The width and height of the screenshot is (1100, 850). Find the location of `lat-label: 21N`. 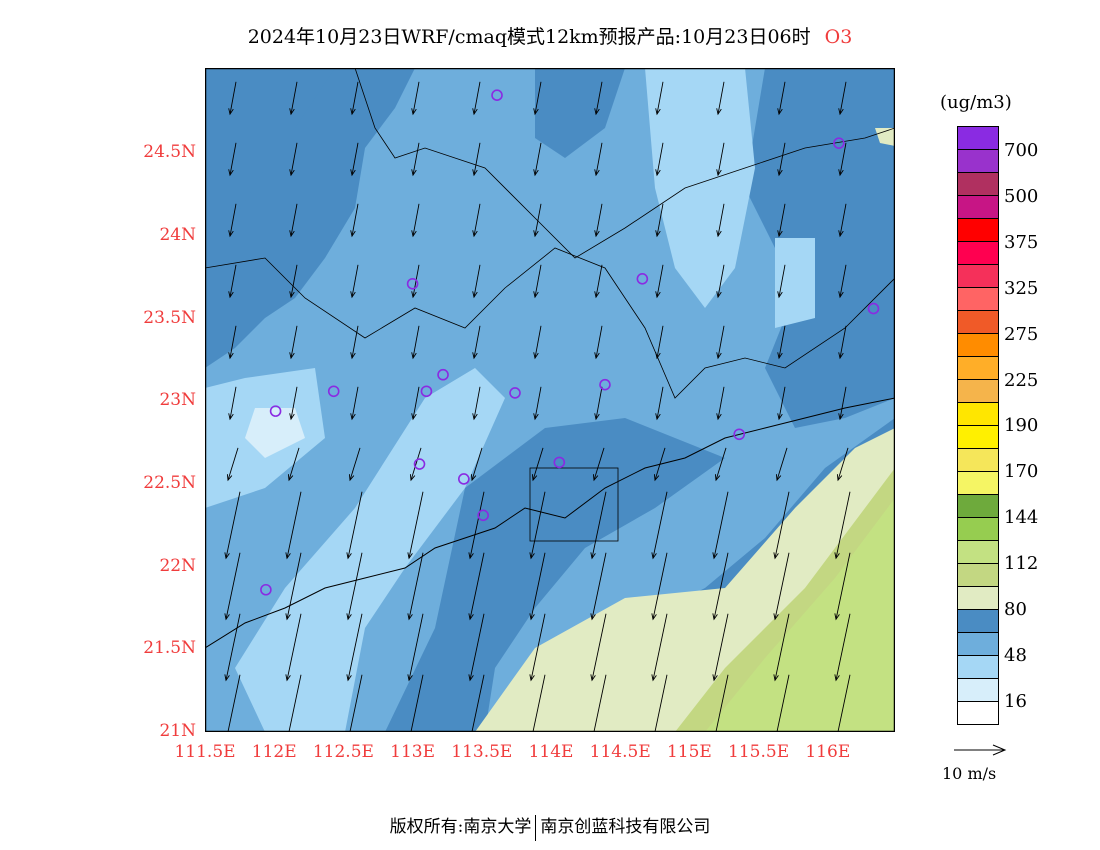

lat-label: 21N is located at coordinates (177, 731).